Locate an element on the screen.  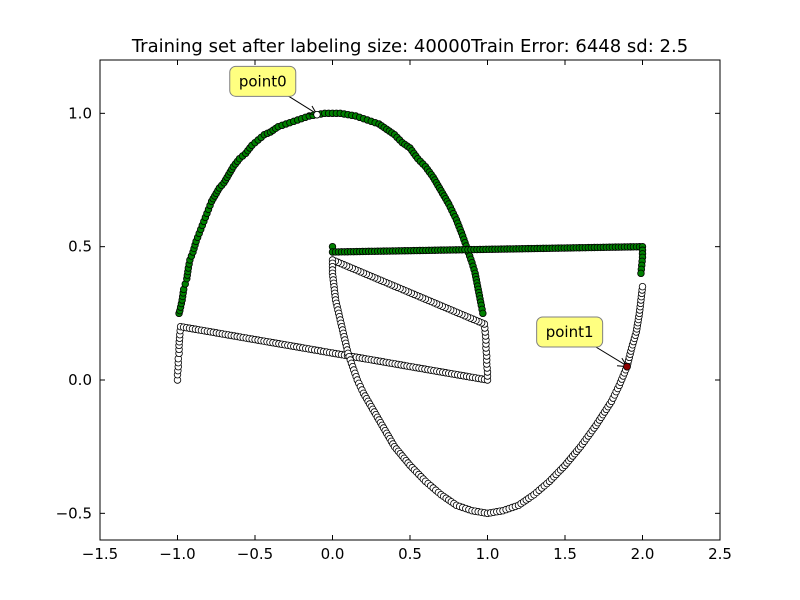
x-tick-label: 2.5 is located at coordinates (720, 554).